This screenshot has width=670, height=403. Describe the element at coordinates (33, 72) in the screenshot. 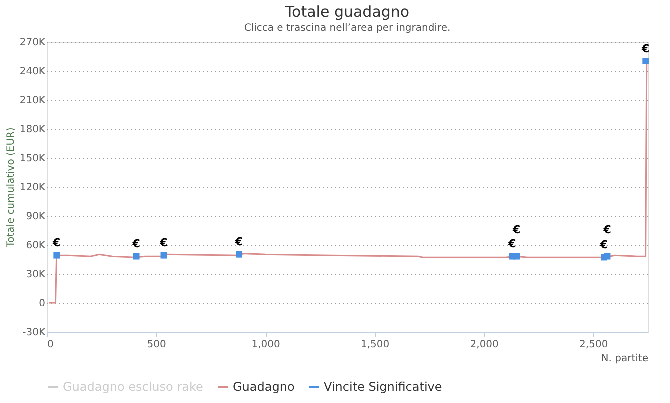

I see `y-tick-label: 240K` at that location.